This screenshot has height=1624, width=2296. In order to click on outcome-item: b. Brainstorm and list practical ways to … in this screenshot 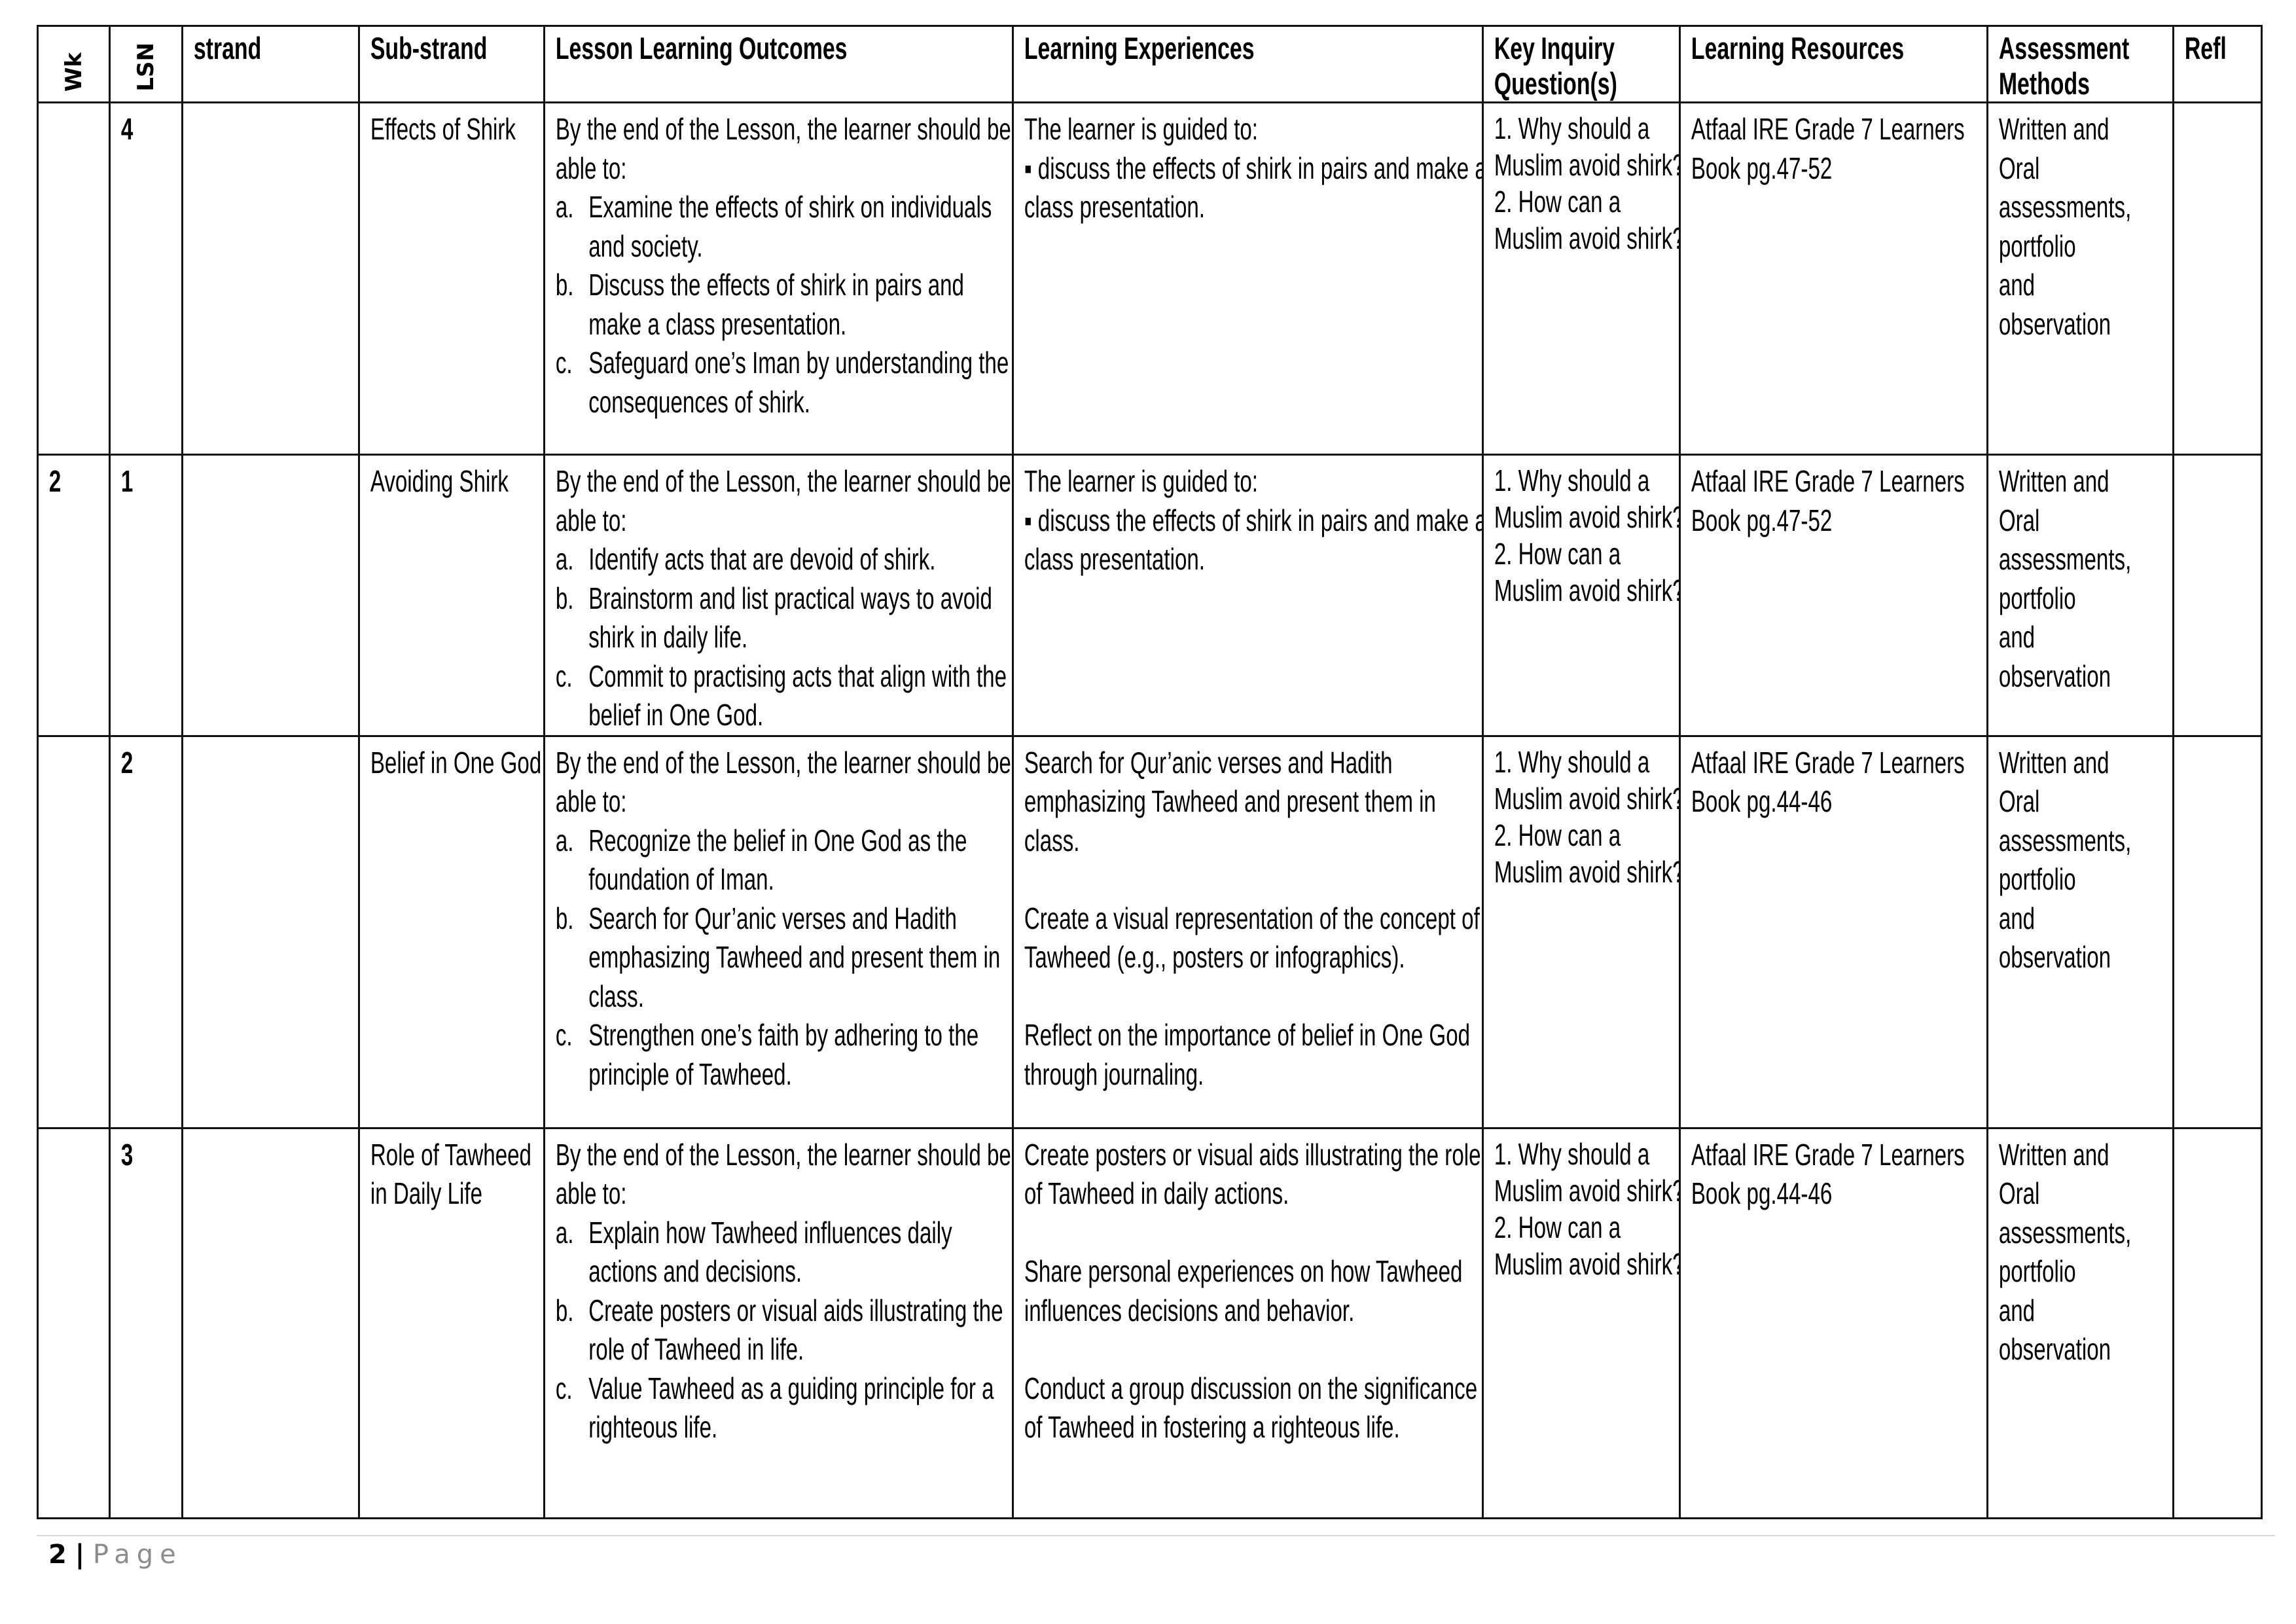, I will do `click(783, 618)`.